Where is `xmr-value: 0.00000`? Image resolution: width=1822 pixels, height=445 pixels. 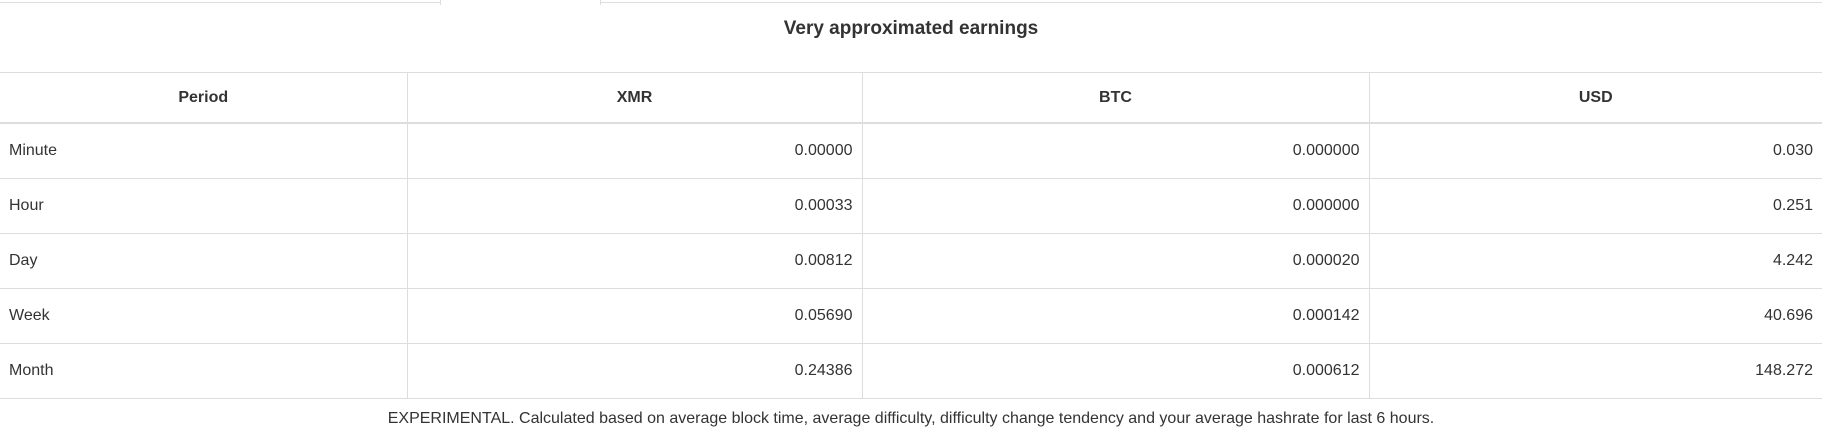
xmr-value: 0.00000 is located at coordinates (634, 151).